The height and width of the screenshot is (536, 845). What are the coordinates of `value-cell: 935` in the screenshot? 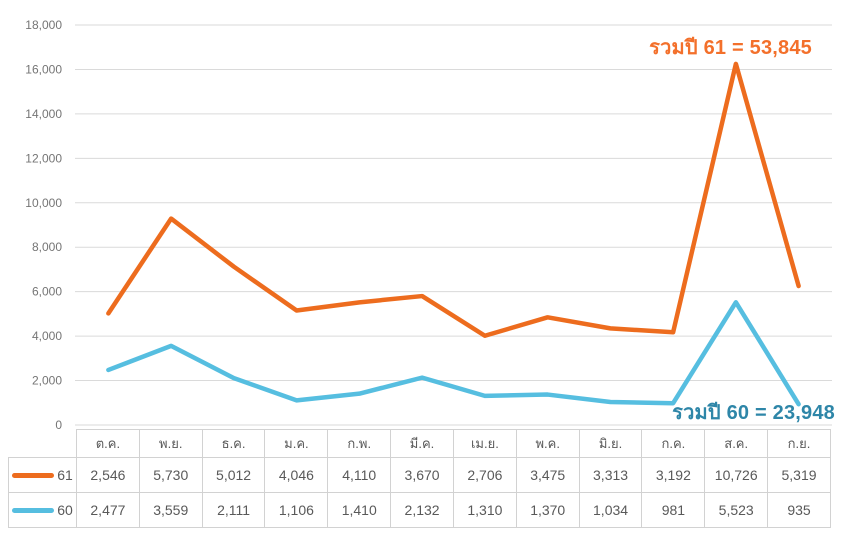 It's located at (799, 510).